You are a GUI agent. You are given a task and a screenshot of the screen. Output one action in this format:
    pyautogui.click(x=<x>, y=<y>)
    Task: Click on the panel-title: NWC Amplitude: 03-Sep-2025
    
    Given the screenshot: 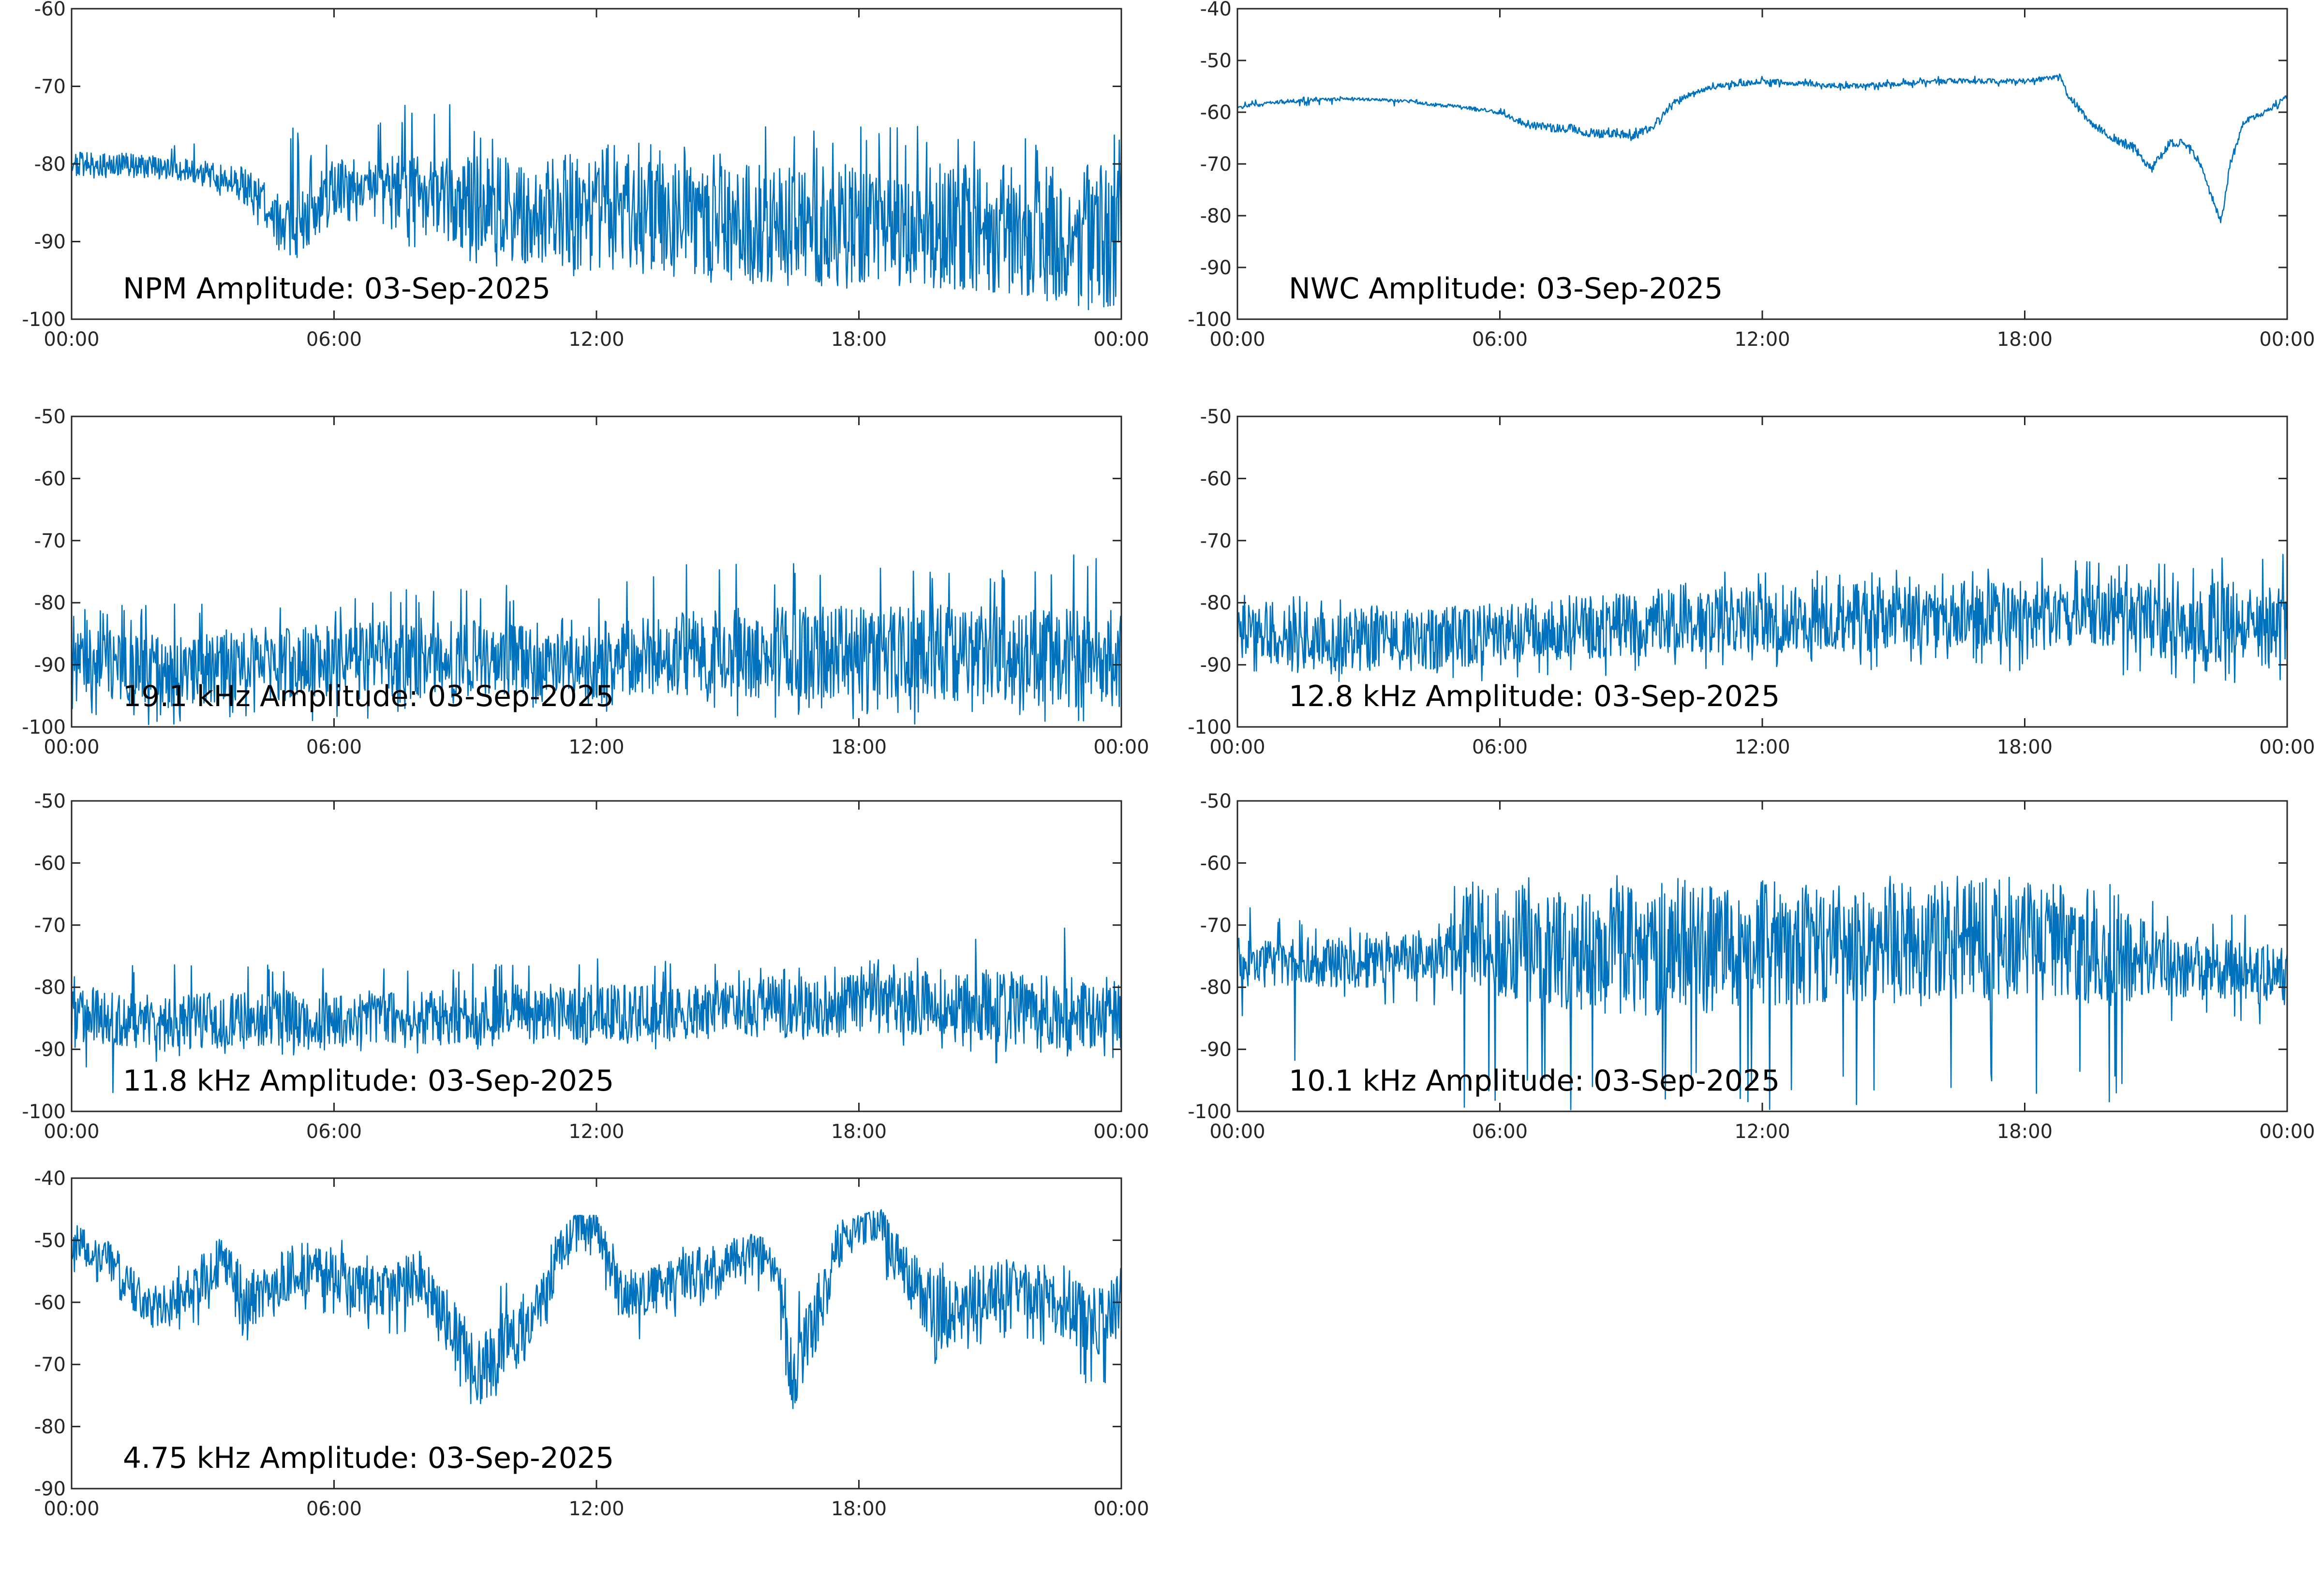 What is the action you would take?
    pyautogui.click(x=1506, y=289)
    